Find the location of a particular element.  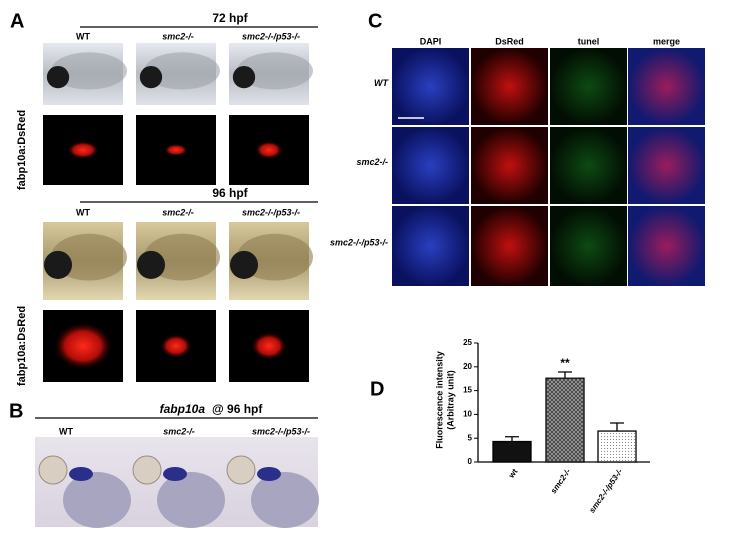

y-tick-label: 10 is located at coordinates (467, 414).